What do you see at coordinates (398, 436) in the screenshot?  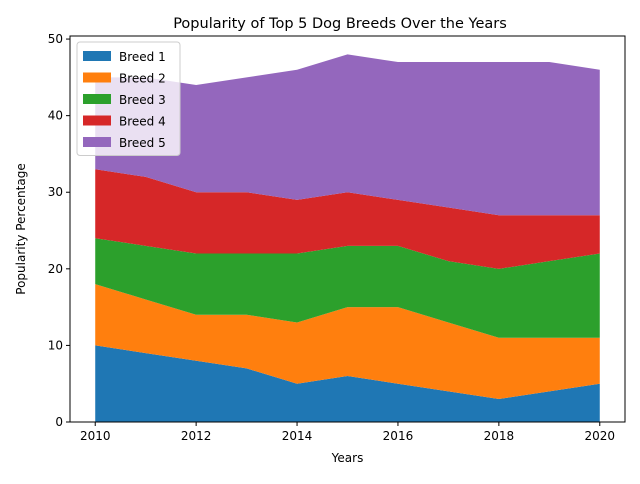 I see `x-tick-label: 2016` at bounding box center [398, 436].